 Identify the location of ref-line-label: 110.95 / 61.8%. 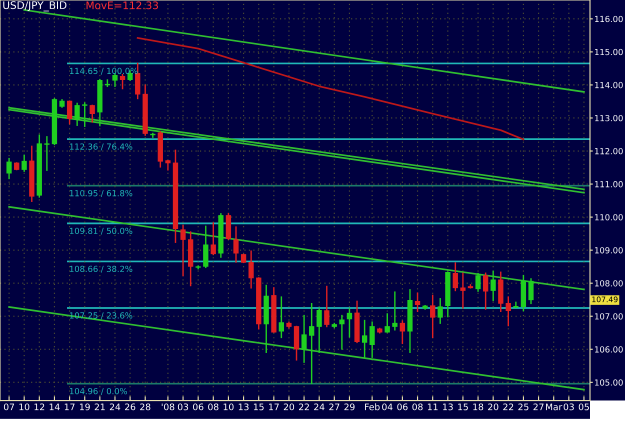
(101, 193).